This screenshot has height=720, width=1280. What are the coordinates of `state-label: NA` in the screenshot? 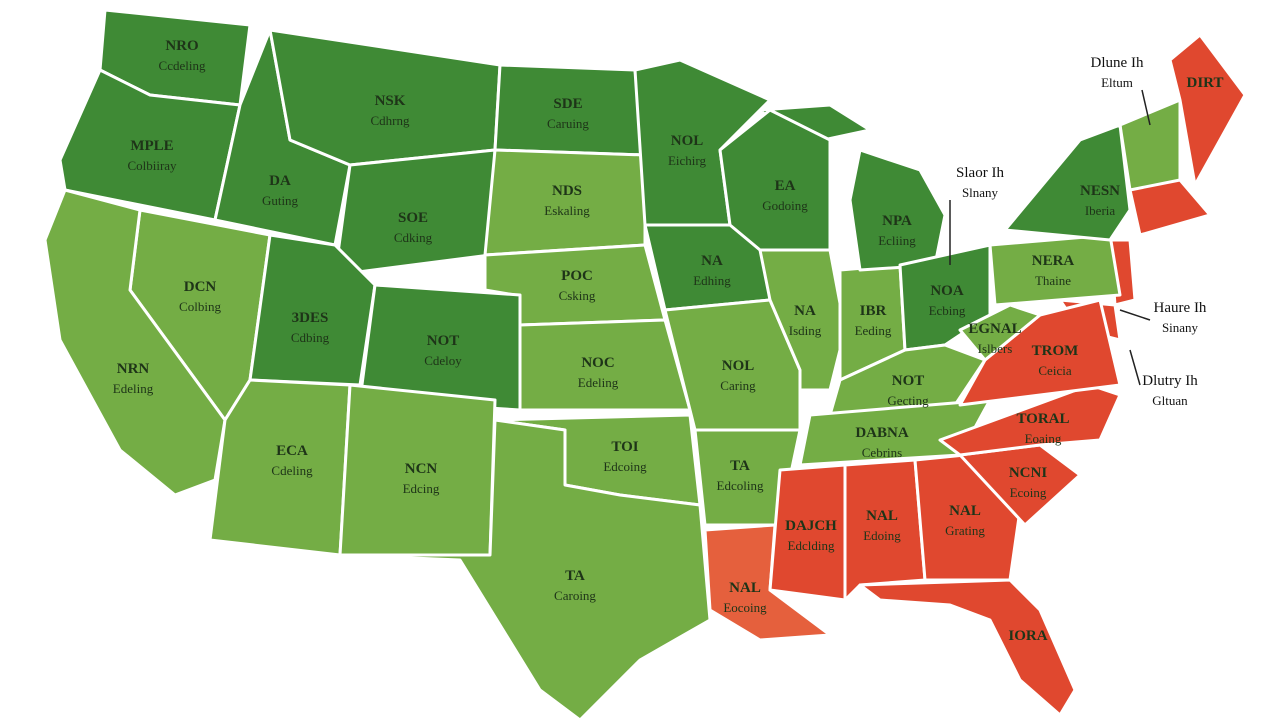 It's located at (805, 311).